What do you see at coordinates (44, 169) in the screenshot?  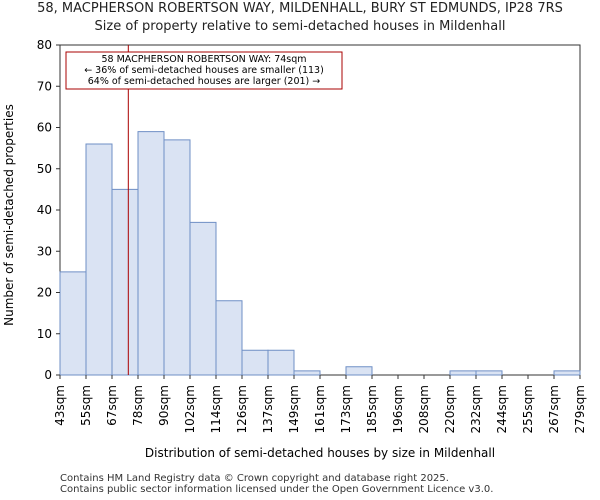 I see `y-tick-label: 50` at bounding box center [44, 169].